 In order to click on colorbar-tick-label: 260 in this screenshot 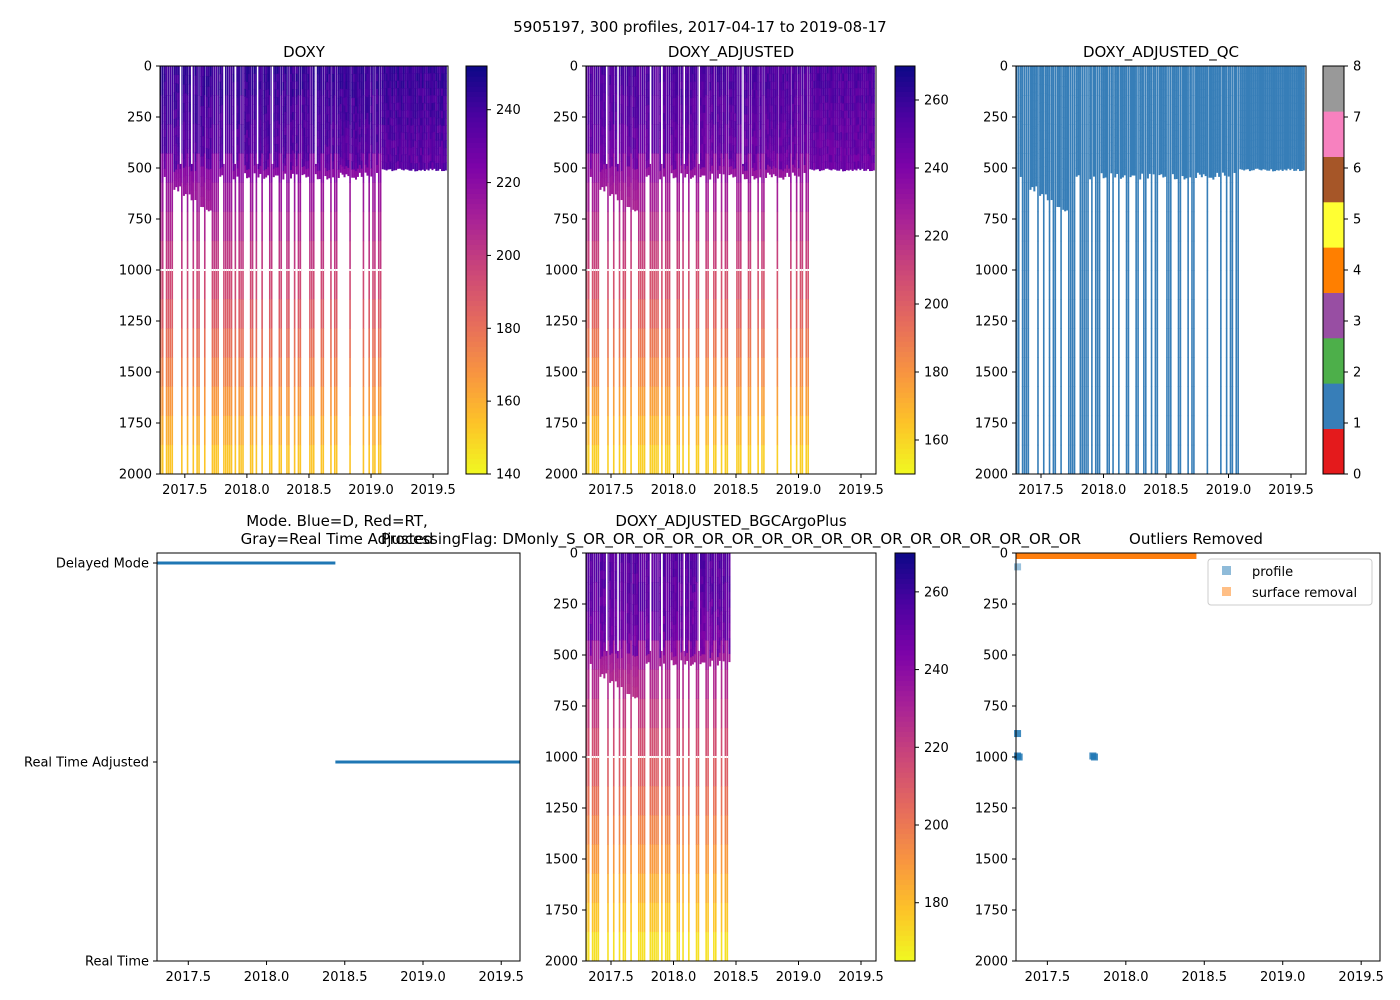, I will do `click(936, 101)`.